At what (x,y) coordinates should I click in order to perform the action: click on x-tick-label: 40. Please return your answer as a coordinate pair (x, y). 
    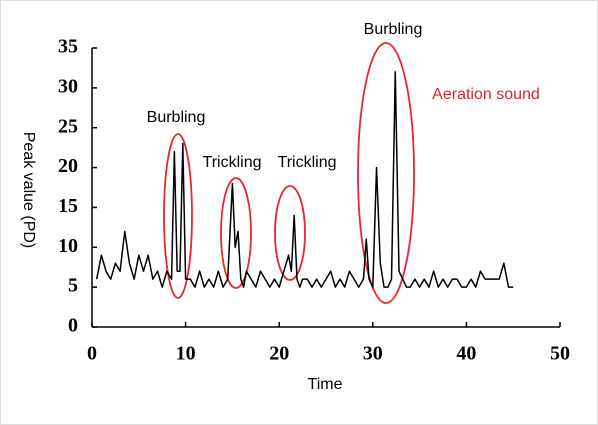
    Looking at the image, I should click on (466, 354).